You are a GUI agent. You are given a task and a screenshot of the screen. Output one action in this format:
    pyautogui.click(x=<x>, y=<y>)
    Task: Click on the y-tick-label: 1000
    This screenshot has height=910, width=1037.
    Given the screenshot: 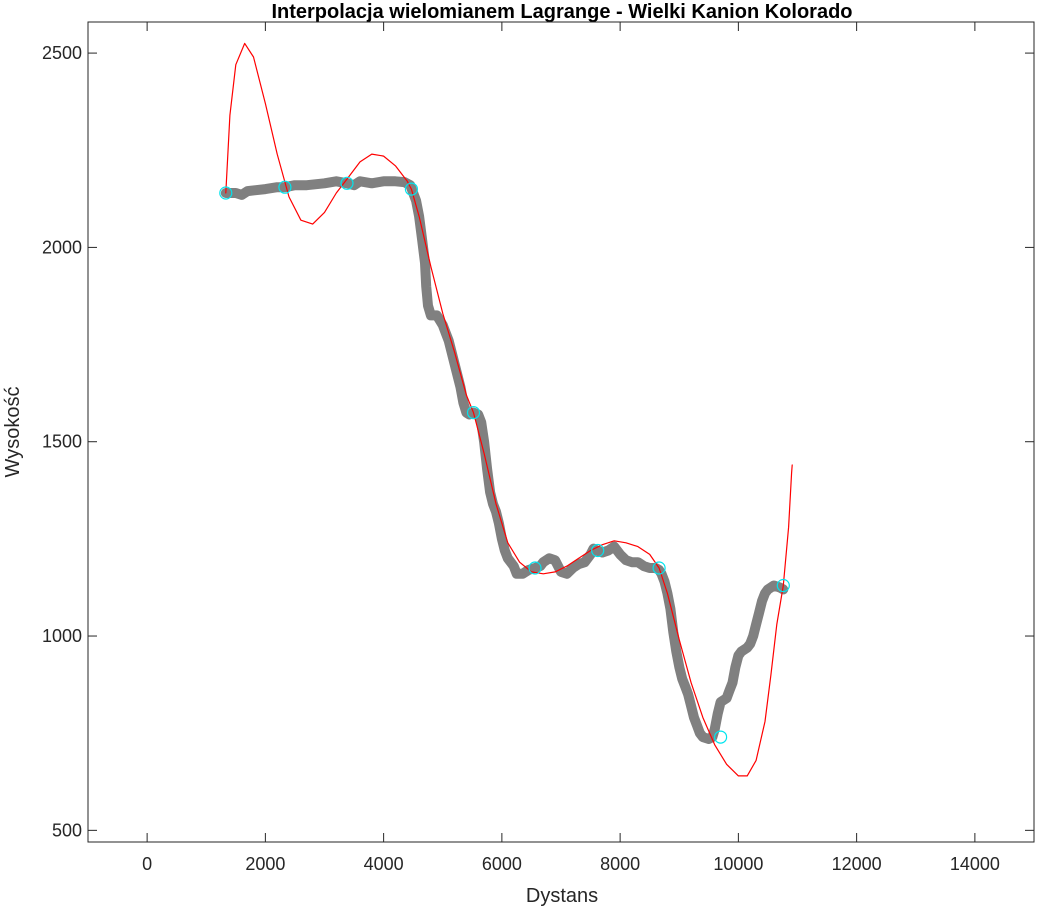 What is the action you would take?
    pyautogui.click(x=62, y=636)
    